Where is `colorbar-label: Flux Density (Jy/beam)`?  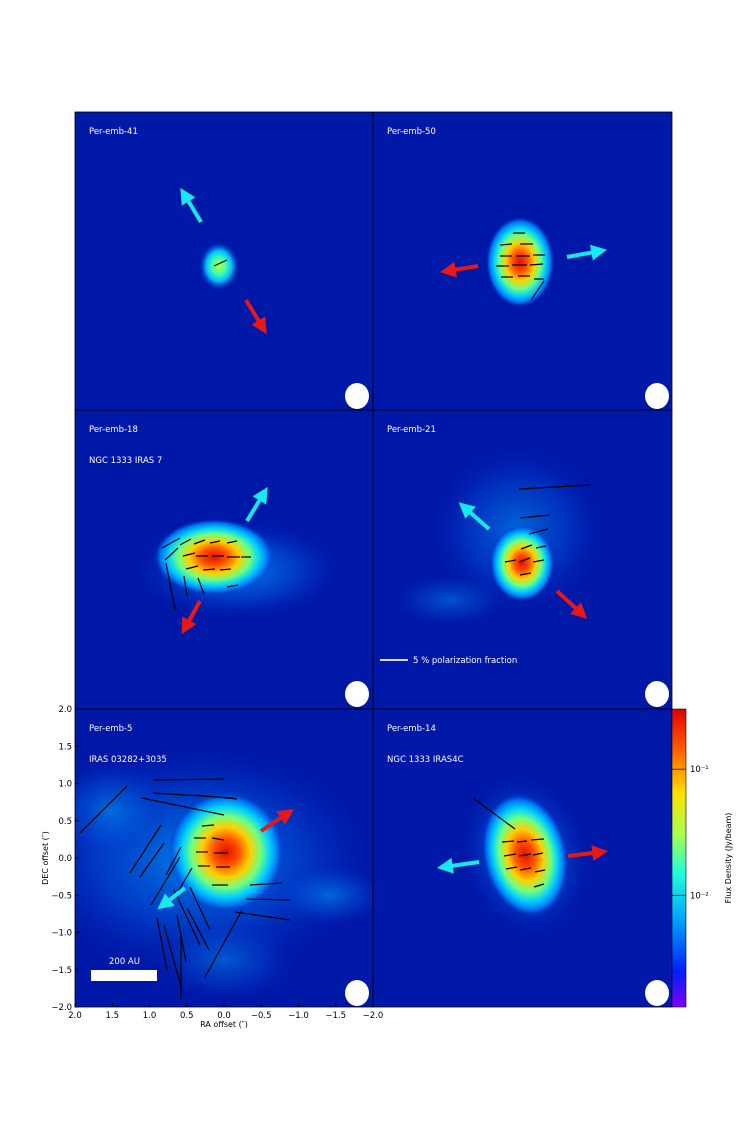
colorbar-label: Flux Density (Jy/beam) is located at coordinates (728, 858).